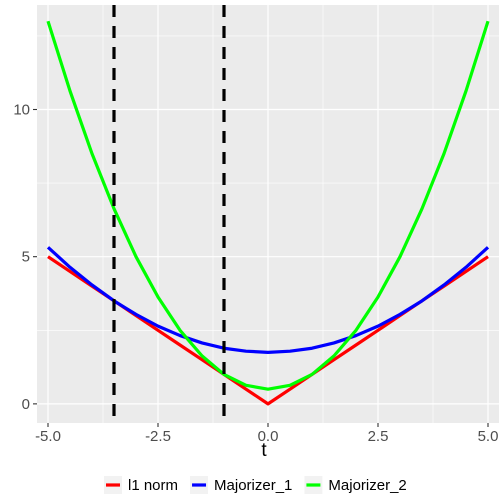 This screenshot has width=504, height=504. What do you see at coordinates (264, 450) in the screenshot?
I see `x-axis-title: t` at bounding box center [264, 450].